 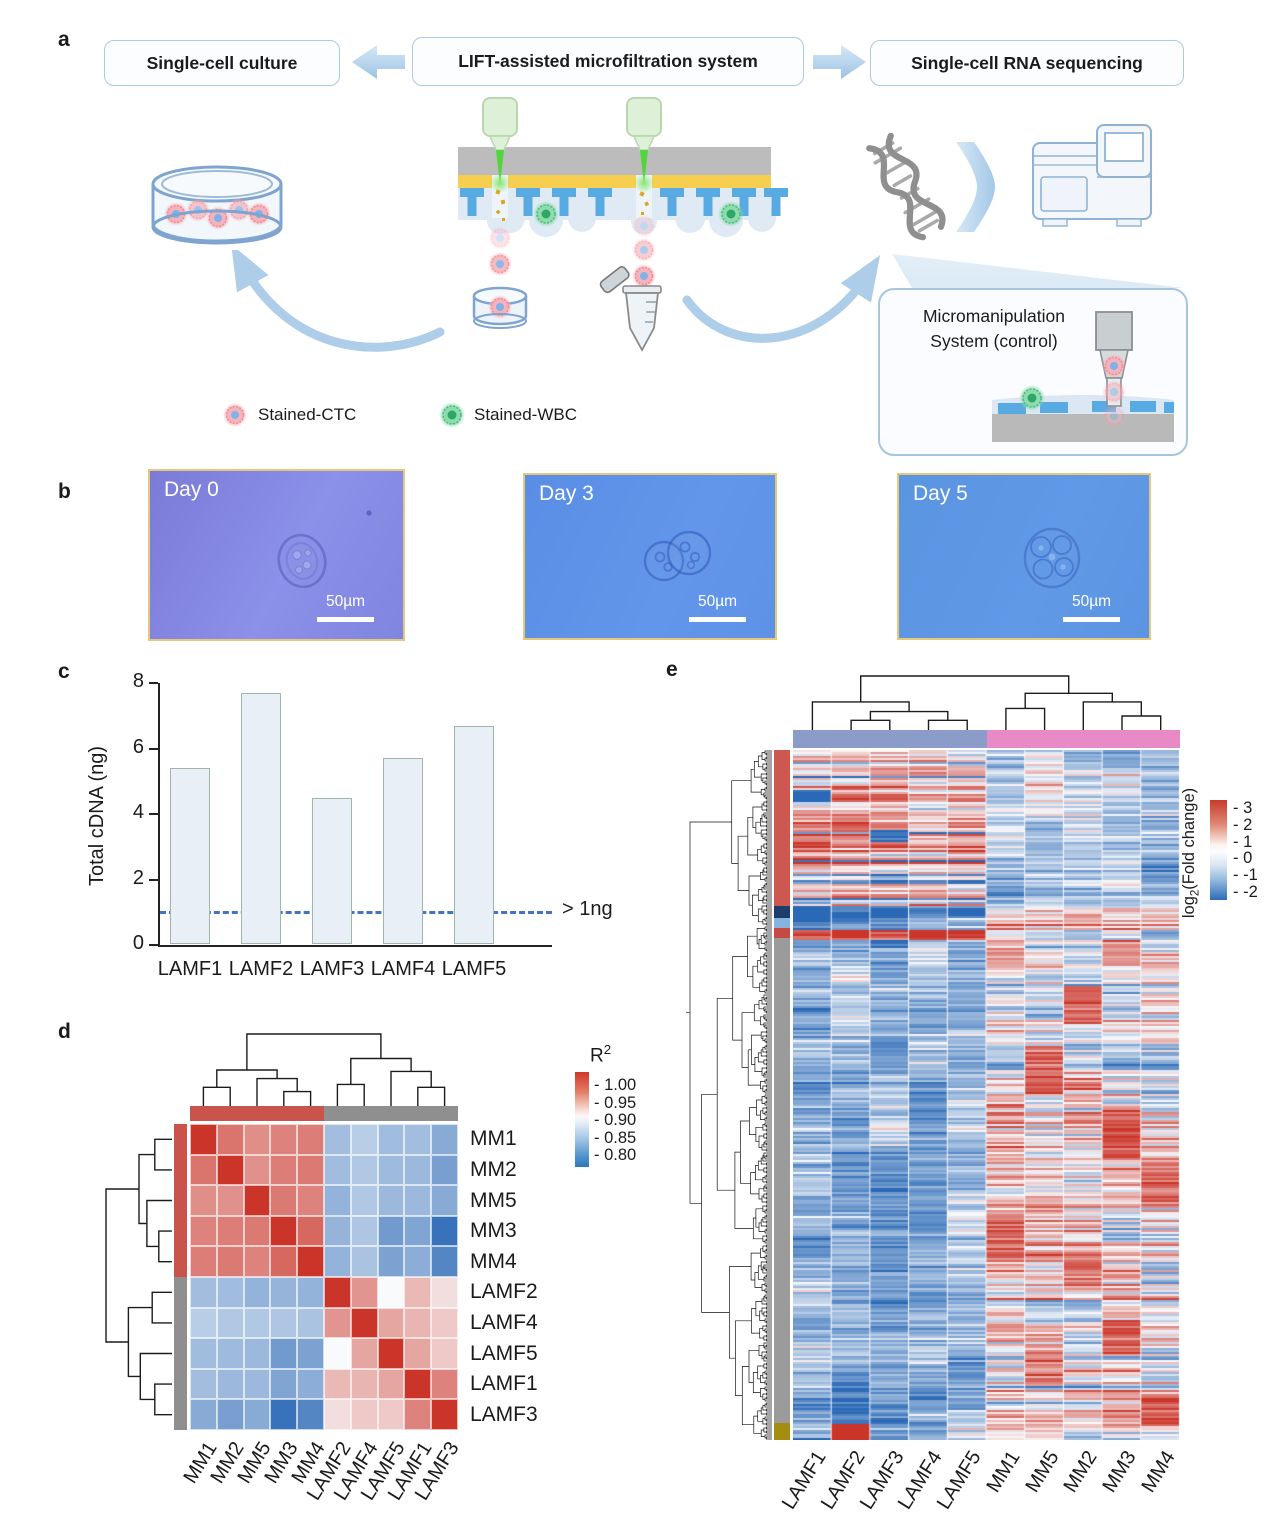 I want to click on heat-cell-LAMF5-LAMF4, so click(x=364, y=1353).